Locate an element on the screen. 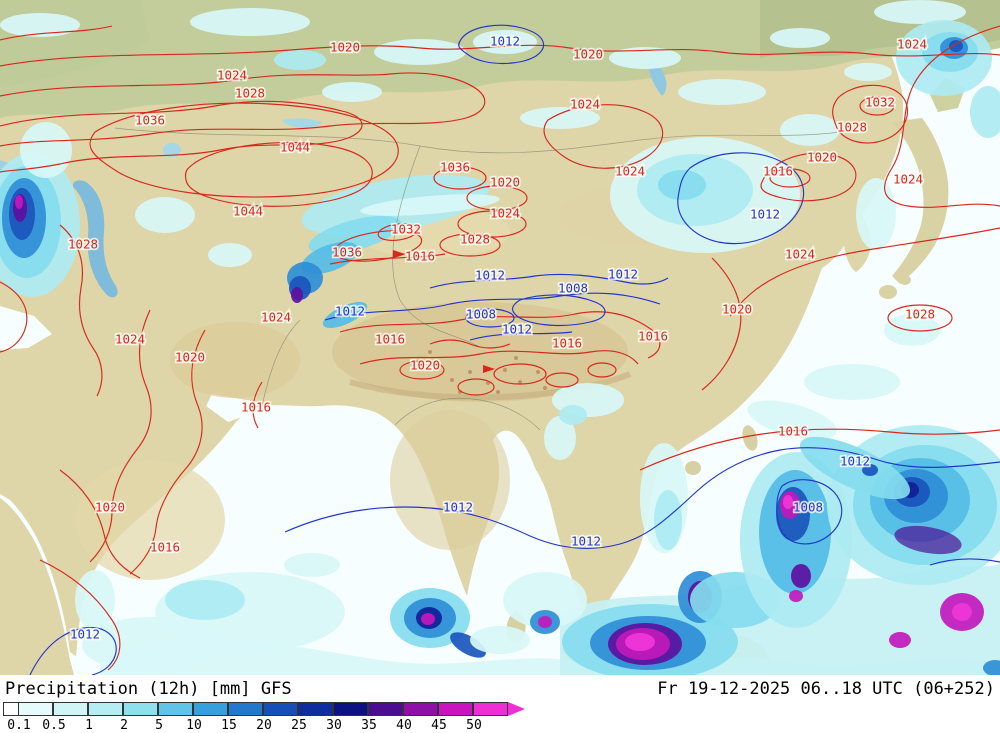 The height and width of the screenshot is (733, 1000). scale-tick-label: 50 is located at coordinates (474, 725).